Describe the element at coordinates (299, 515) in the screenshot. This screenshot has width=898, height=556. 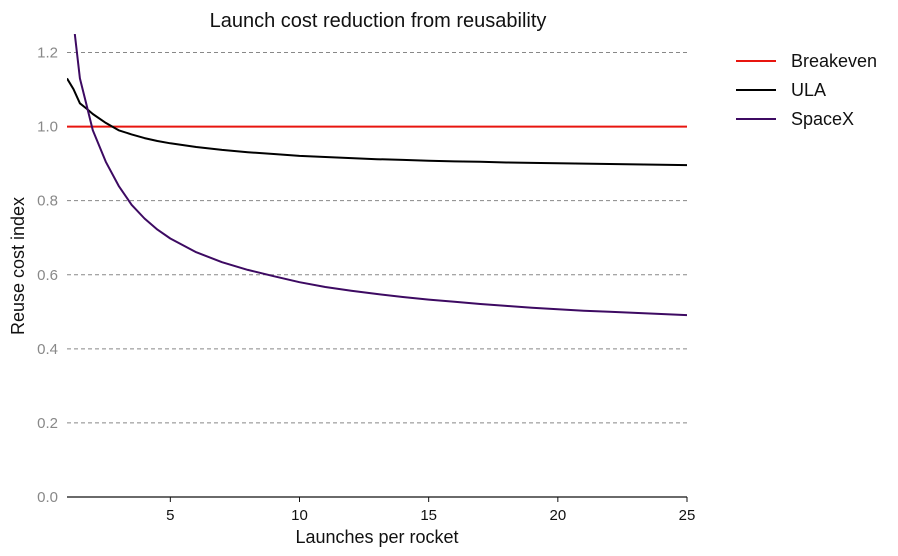
I see `x-tick-label: 10` at that location.